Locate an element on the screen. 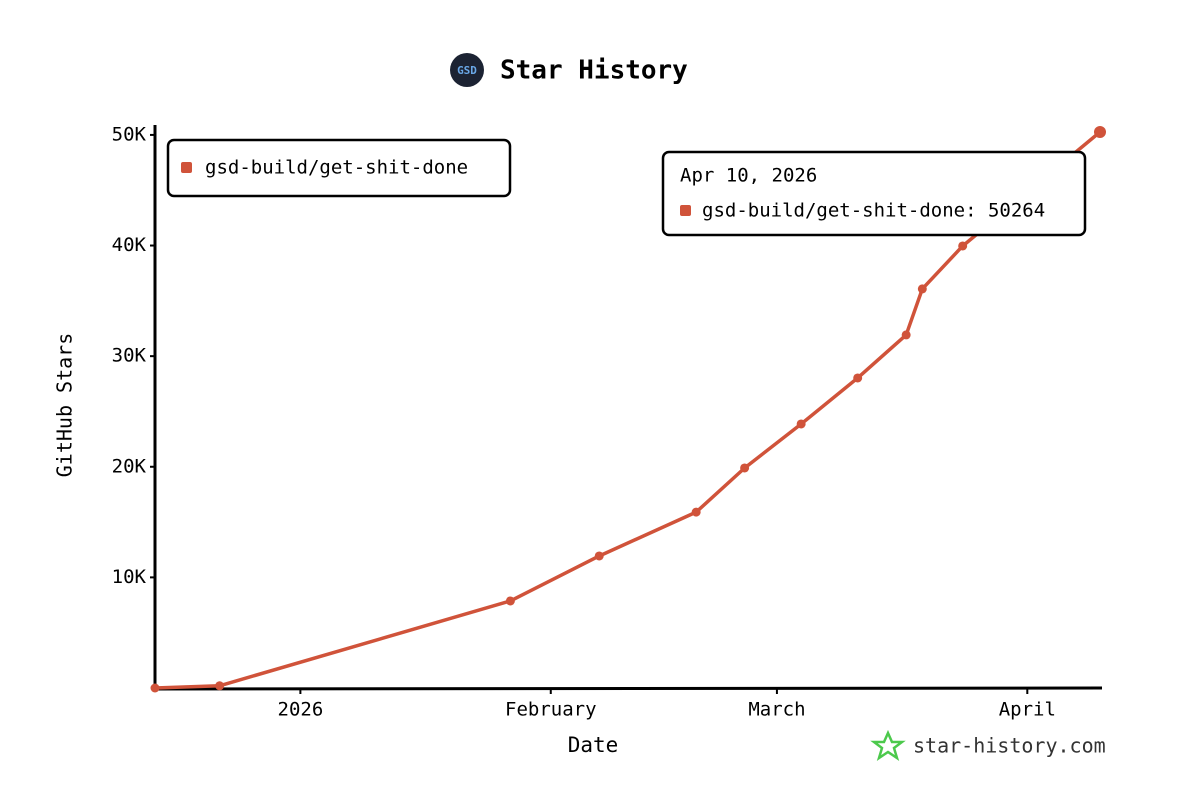  tooltip-date: Apr 10, 2026 is located at coordinates (748, 176).